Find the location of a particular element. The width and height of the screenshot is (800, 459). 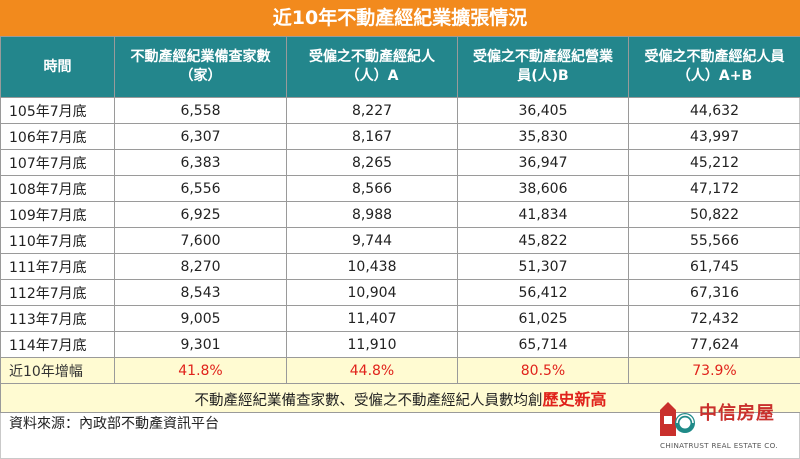

summary-highlight: 歷史新高 is located at coordinates (574, 399).